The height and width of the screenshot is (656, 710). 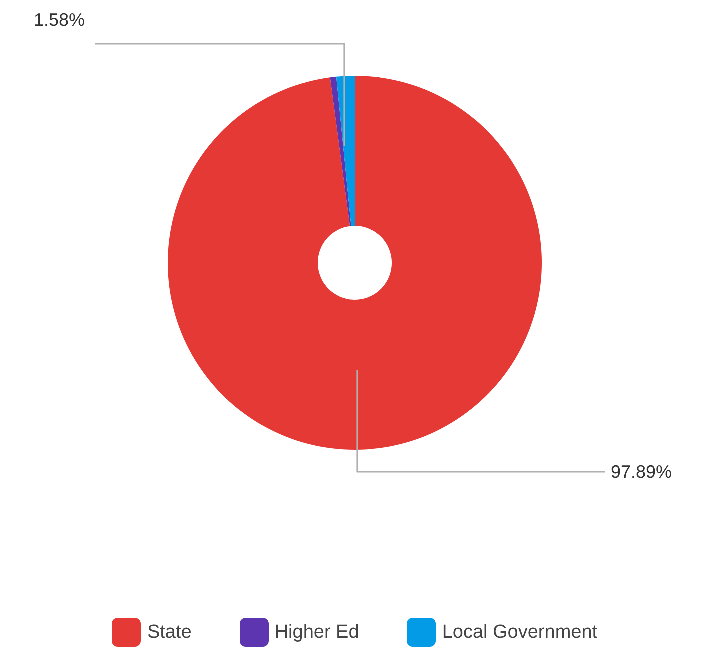 I want to click on legend-label: Higher Ed, so click(x=317, y=633).